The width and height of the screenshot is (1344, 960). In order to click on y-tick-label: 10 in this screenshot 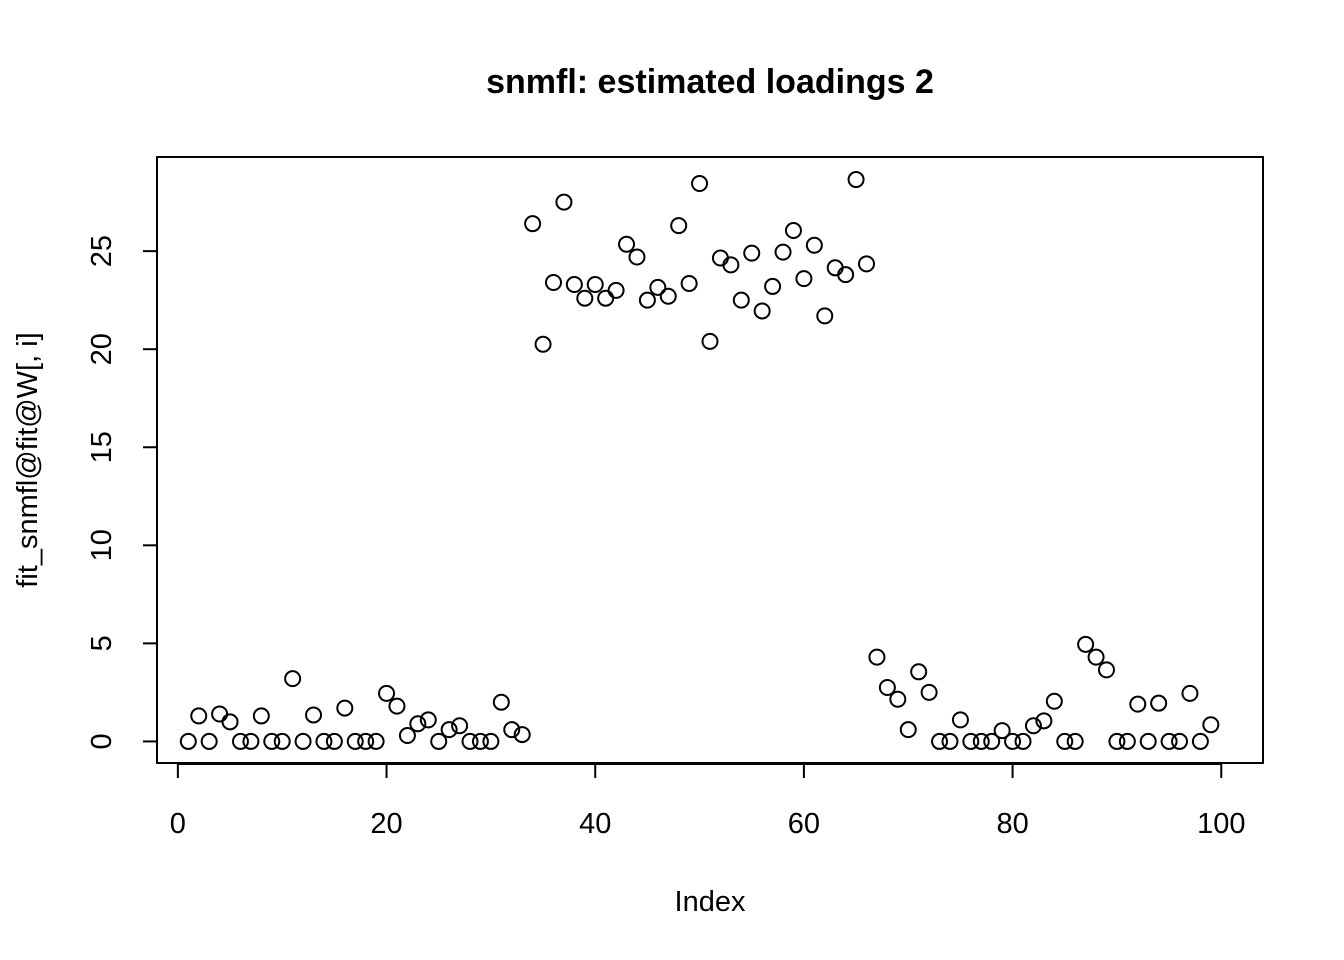, I will do `click(102, 545)`.